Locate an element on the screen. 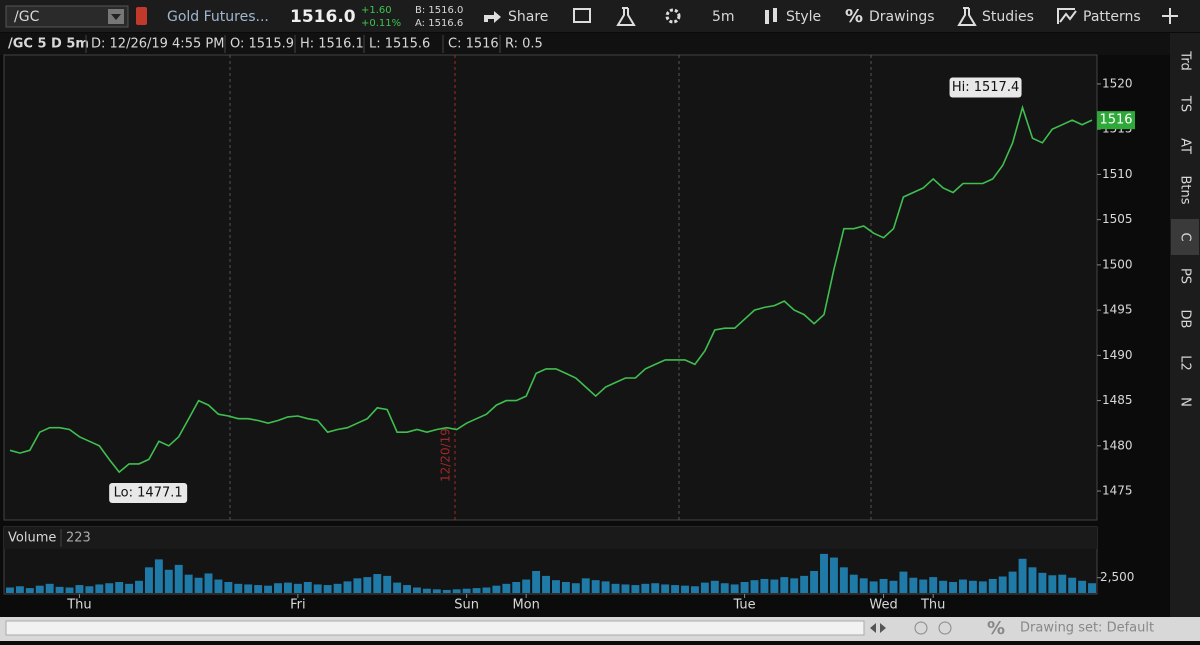 The height and width of the screenshot is (645, 1200). drawings-icon: % is located at coordinates (854, 16).